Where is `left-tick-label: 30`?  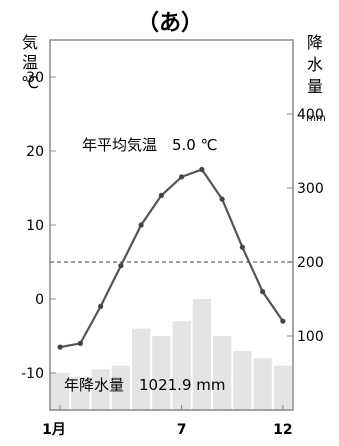
left-tick-label: 30 is located at coordinates (35, 78).